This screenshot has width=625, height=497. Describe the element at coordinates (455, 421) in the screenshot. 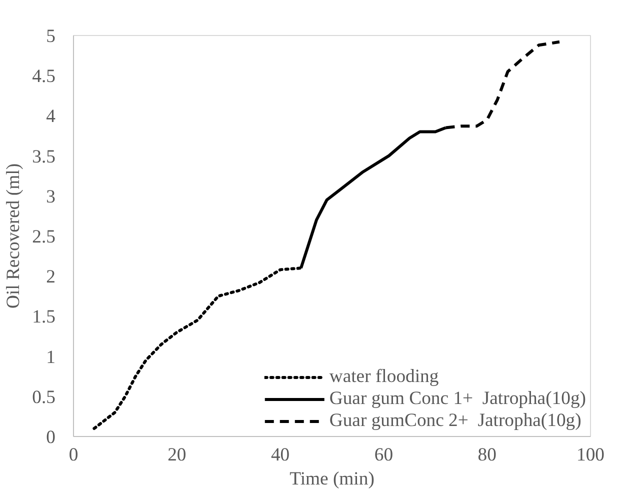

I see `legend-label: Guar gumConc 2+ Jatropha(10g)` at that location.